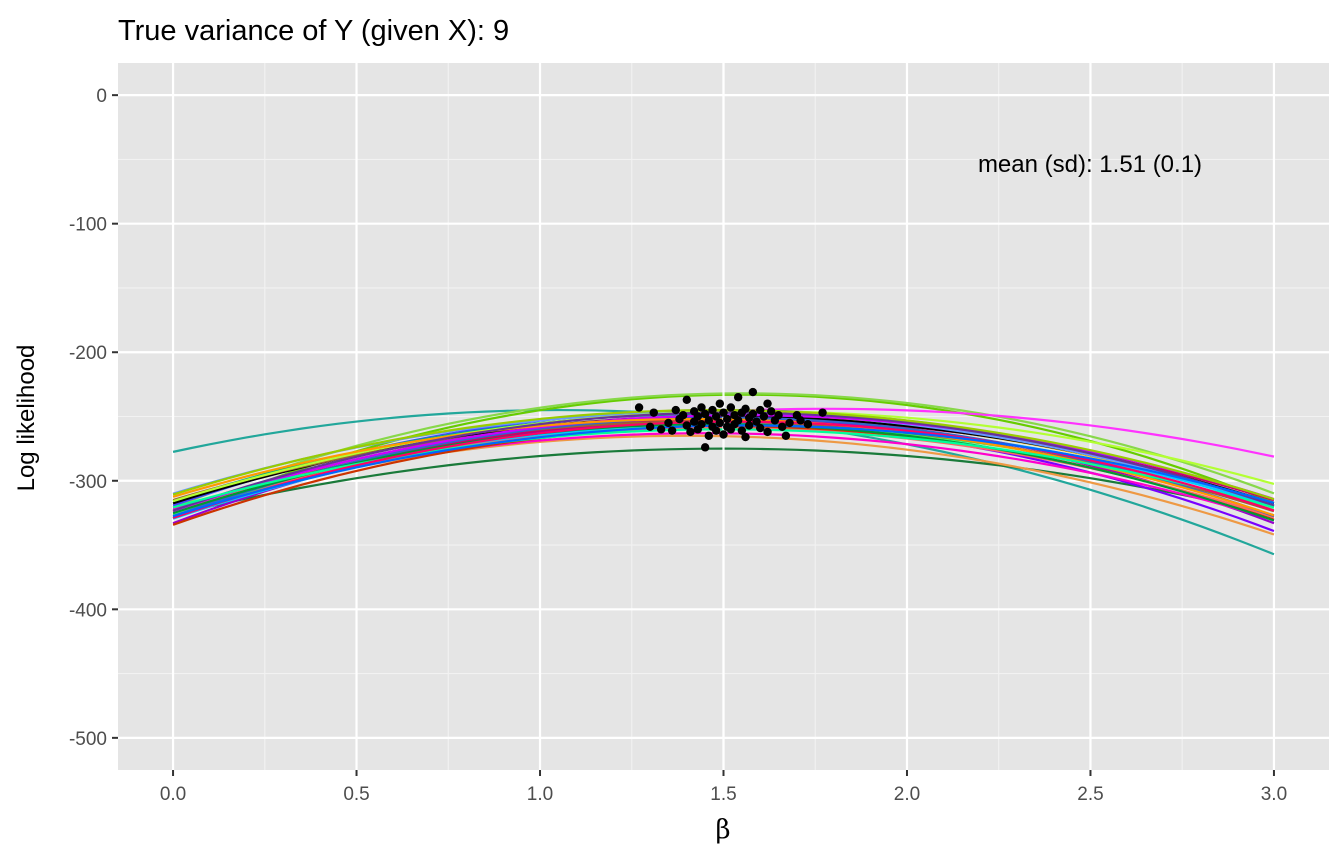 This screenshot has height=864, width=1344. Describe the element at coordinates (313, 31) in the screenshot. I see `chart-title: True variance of Y (given X): 9` at that location.